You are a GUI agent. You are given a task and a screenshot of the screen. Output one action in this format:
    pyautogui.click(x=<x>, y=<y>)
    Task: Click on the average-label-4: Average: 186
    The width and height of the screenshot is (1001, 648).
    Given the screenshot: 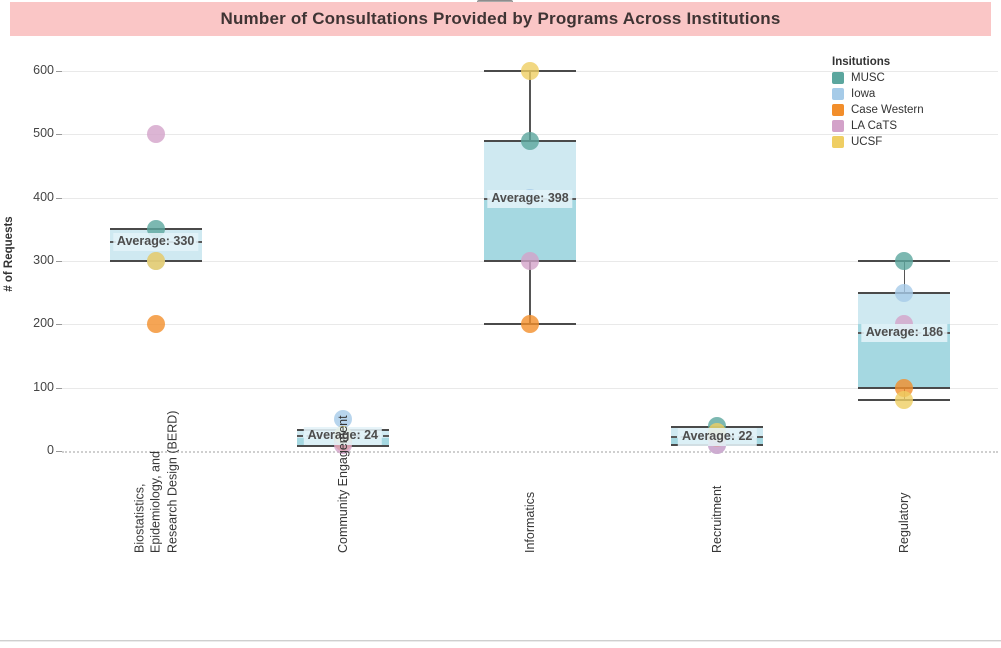 What is the action you would take?
    pyautogui.click(x=904, y=333)
    